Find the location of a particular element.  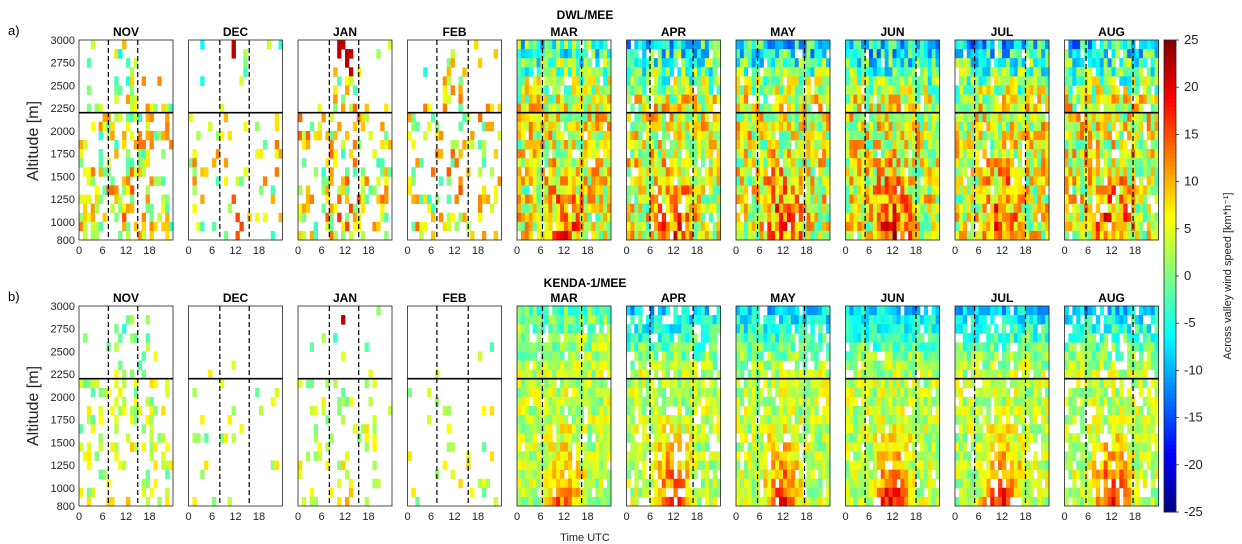

x-tick-label: 12 is located at coordinates (892, 251).